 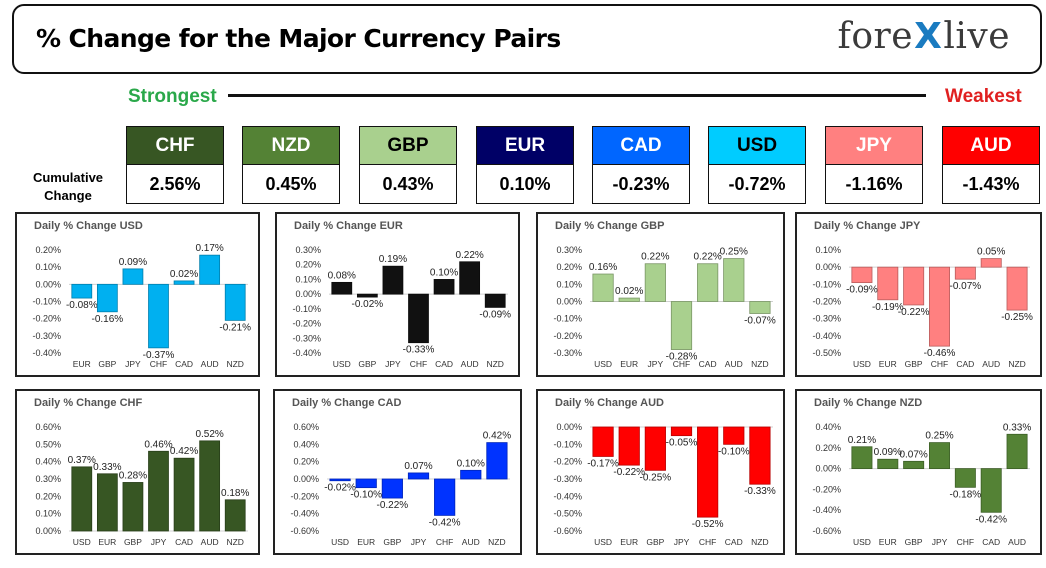 What do you see at coordinates (1017, 427) in the screenshot?
I see `data-label: 0.33%` at bounding box center [1017, 427].